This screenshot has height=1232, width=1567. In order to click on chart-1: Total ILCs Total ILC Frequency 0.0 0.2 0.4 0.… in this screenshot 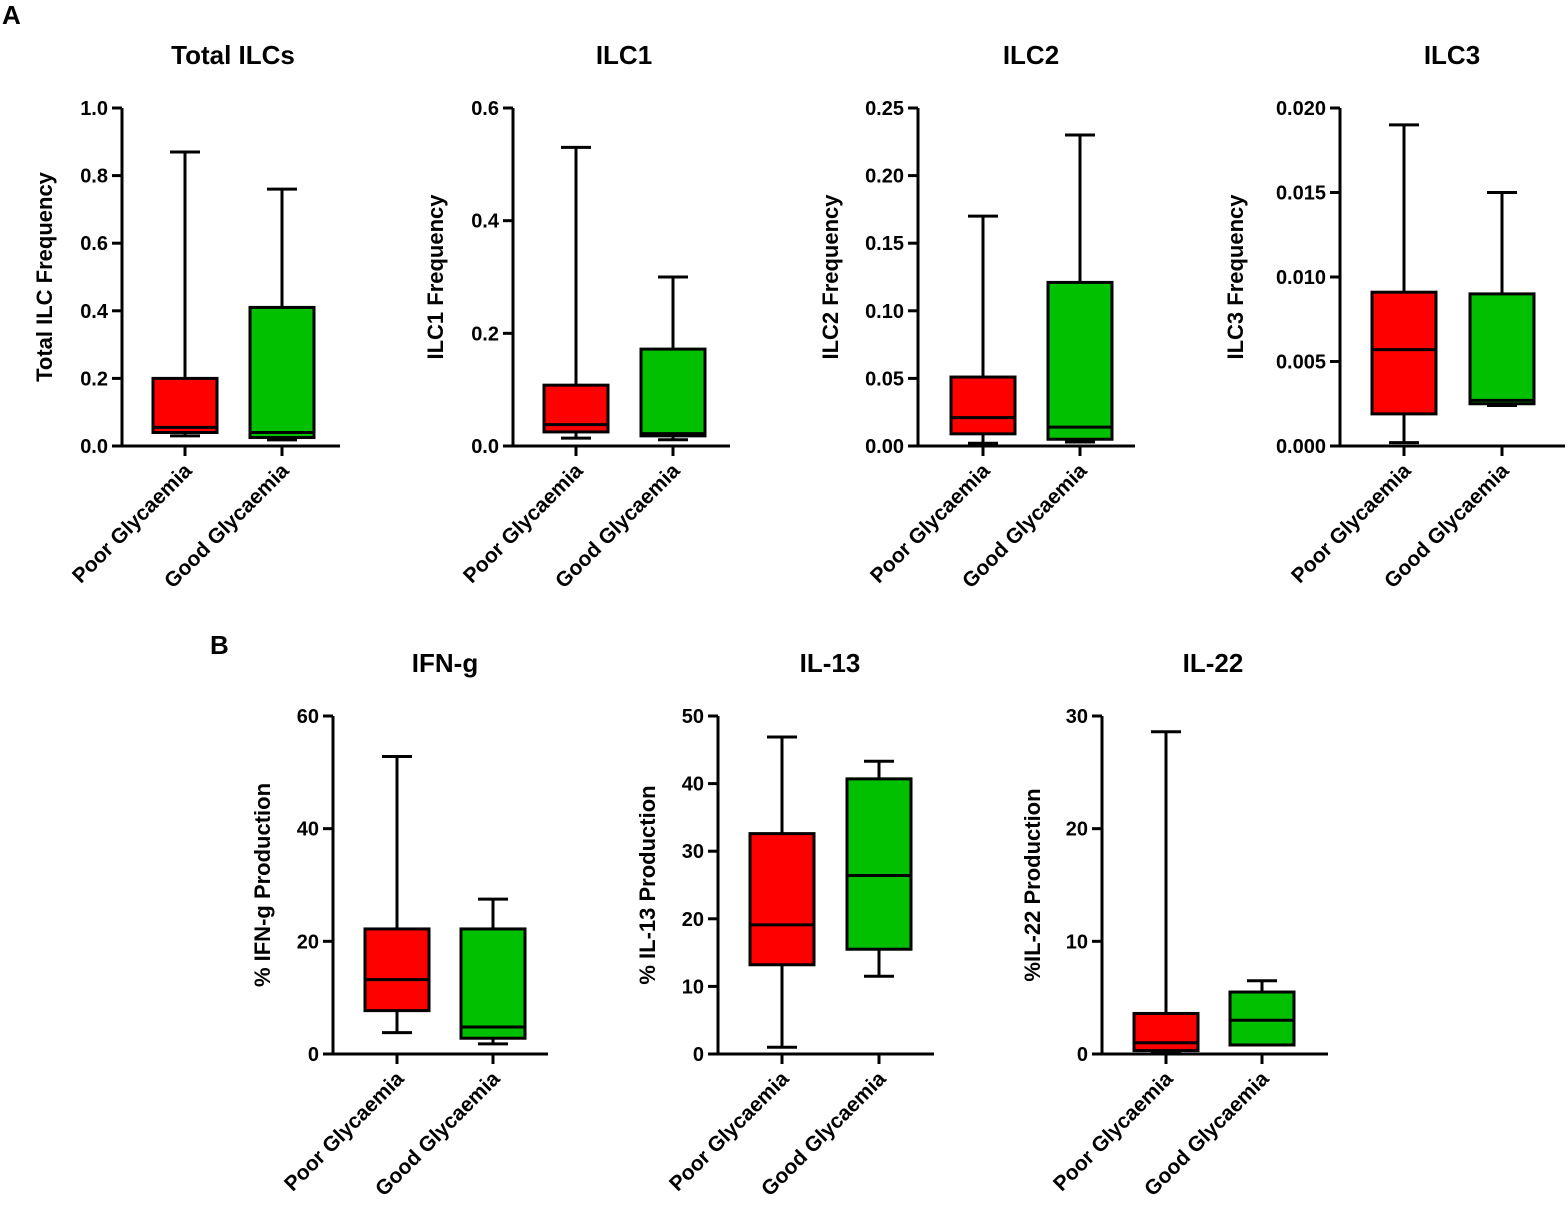, I will do `click(186, 316)`.